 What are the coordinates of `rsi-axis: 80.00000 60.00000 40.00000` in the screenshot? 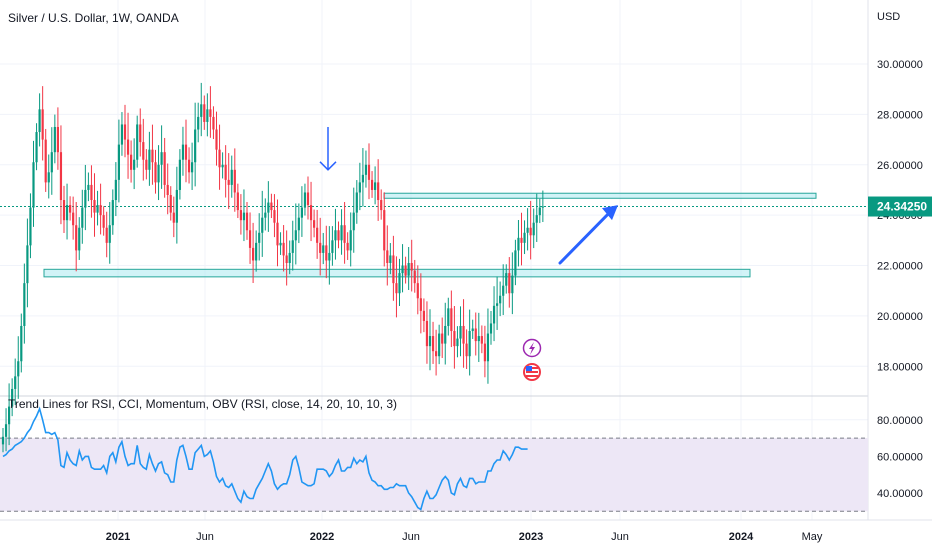 It's located at (900, 457).